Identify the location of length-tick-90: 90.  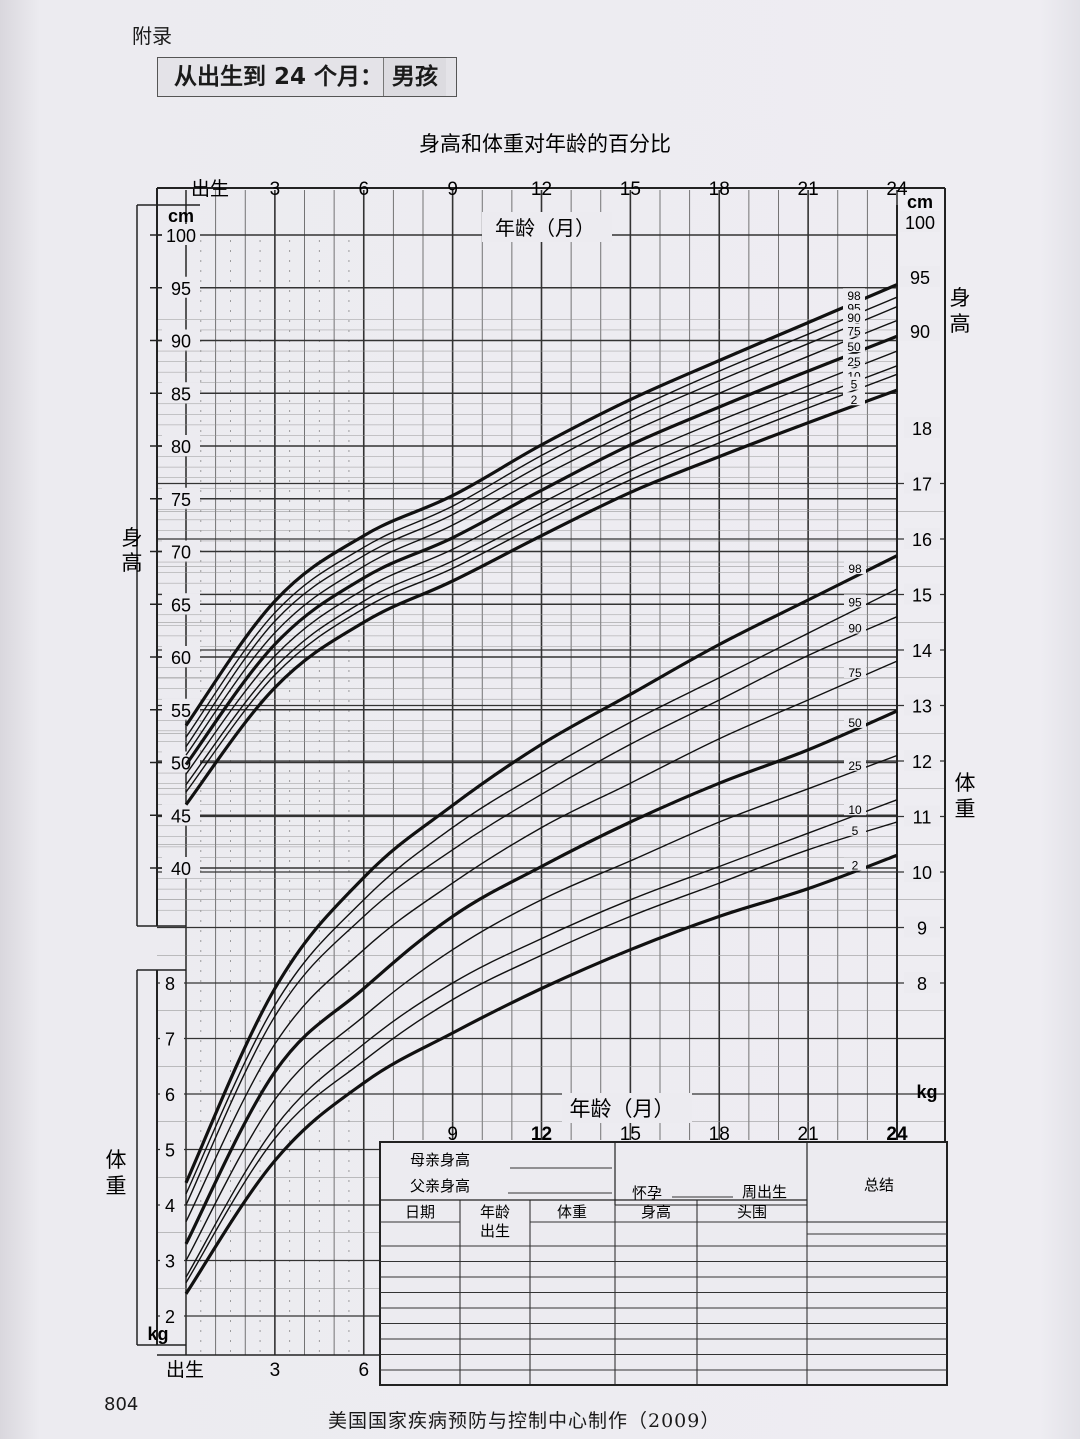
(181, 342).